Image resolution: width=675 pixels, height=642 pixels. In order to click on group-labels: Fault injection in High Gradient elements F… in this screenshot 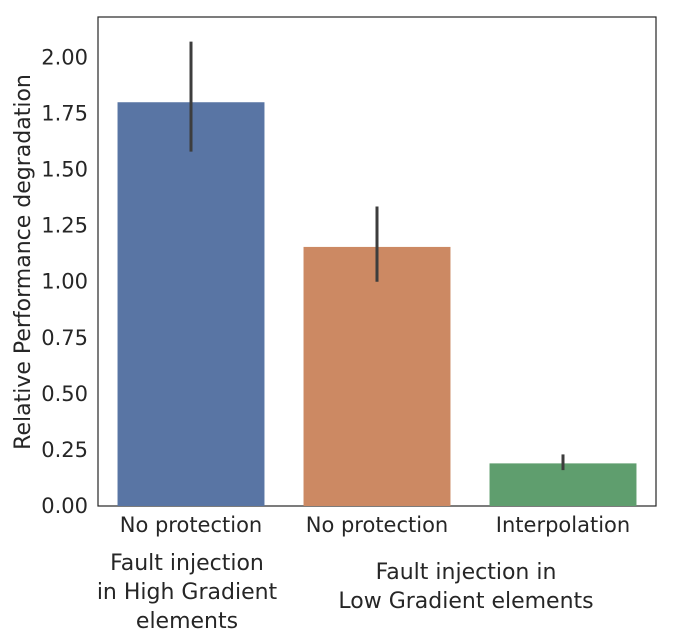, I will do `click(345, 592)`.